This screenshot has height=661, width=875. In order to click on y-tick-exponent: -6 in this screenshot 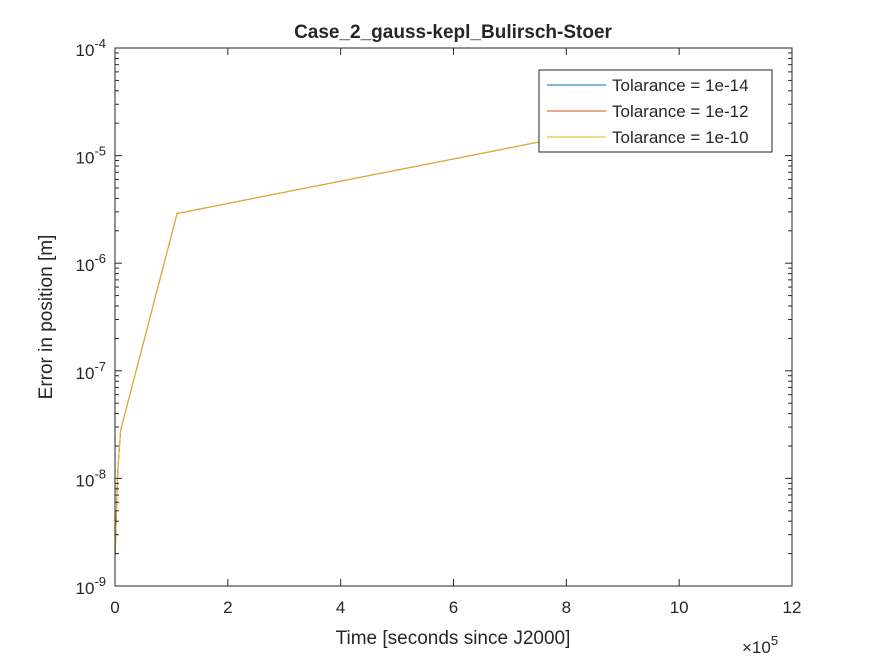, I will do `click(100, 258)`.